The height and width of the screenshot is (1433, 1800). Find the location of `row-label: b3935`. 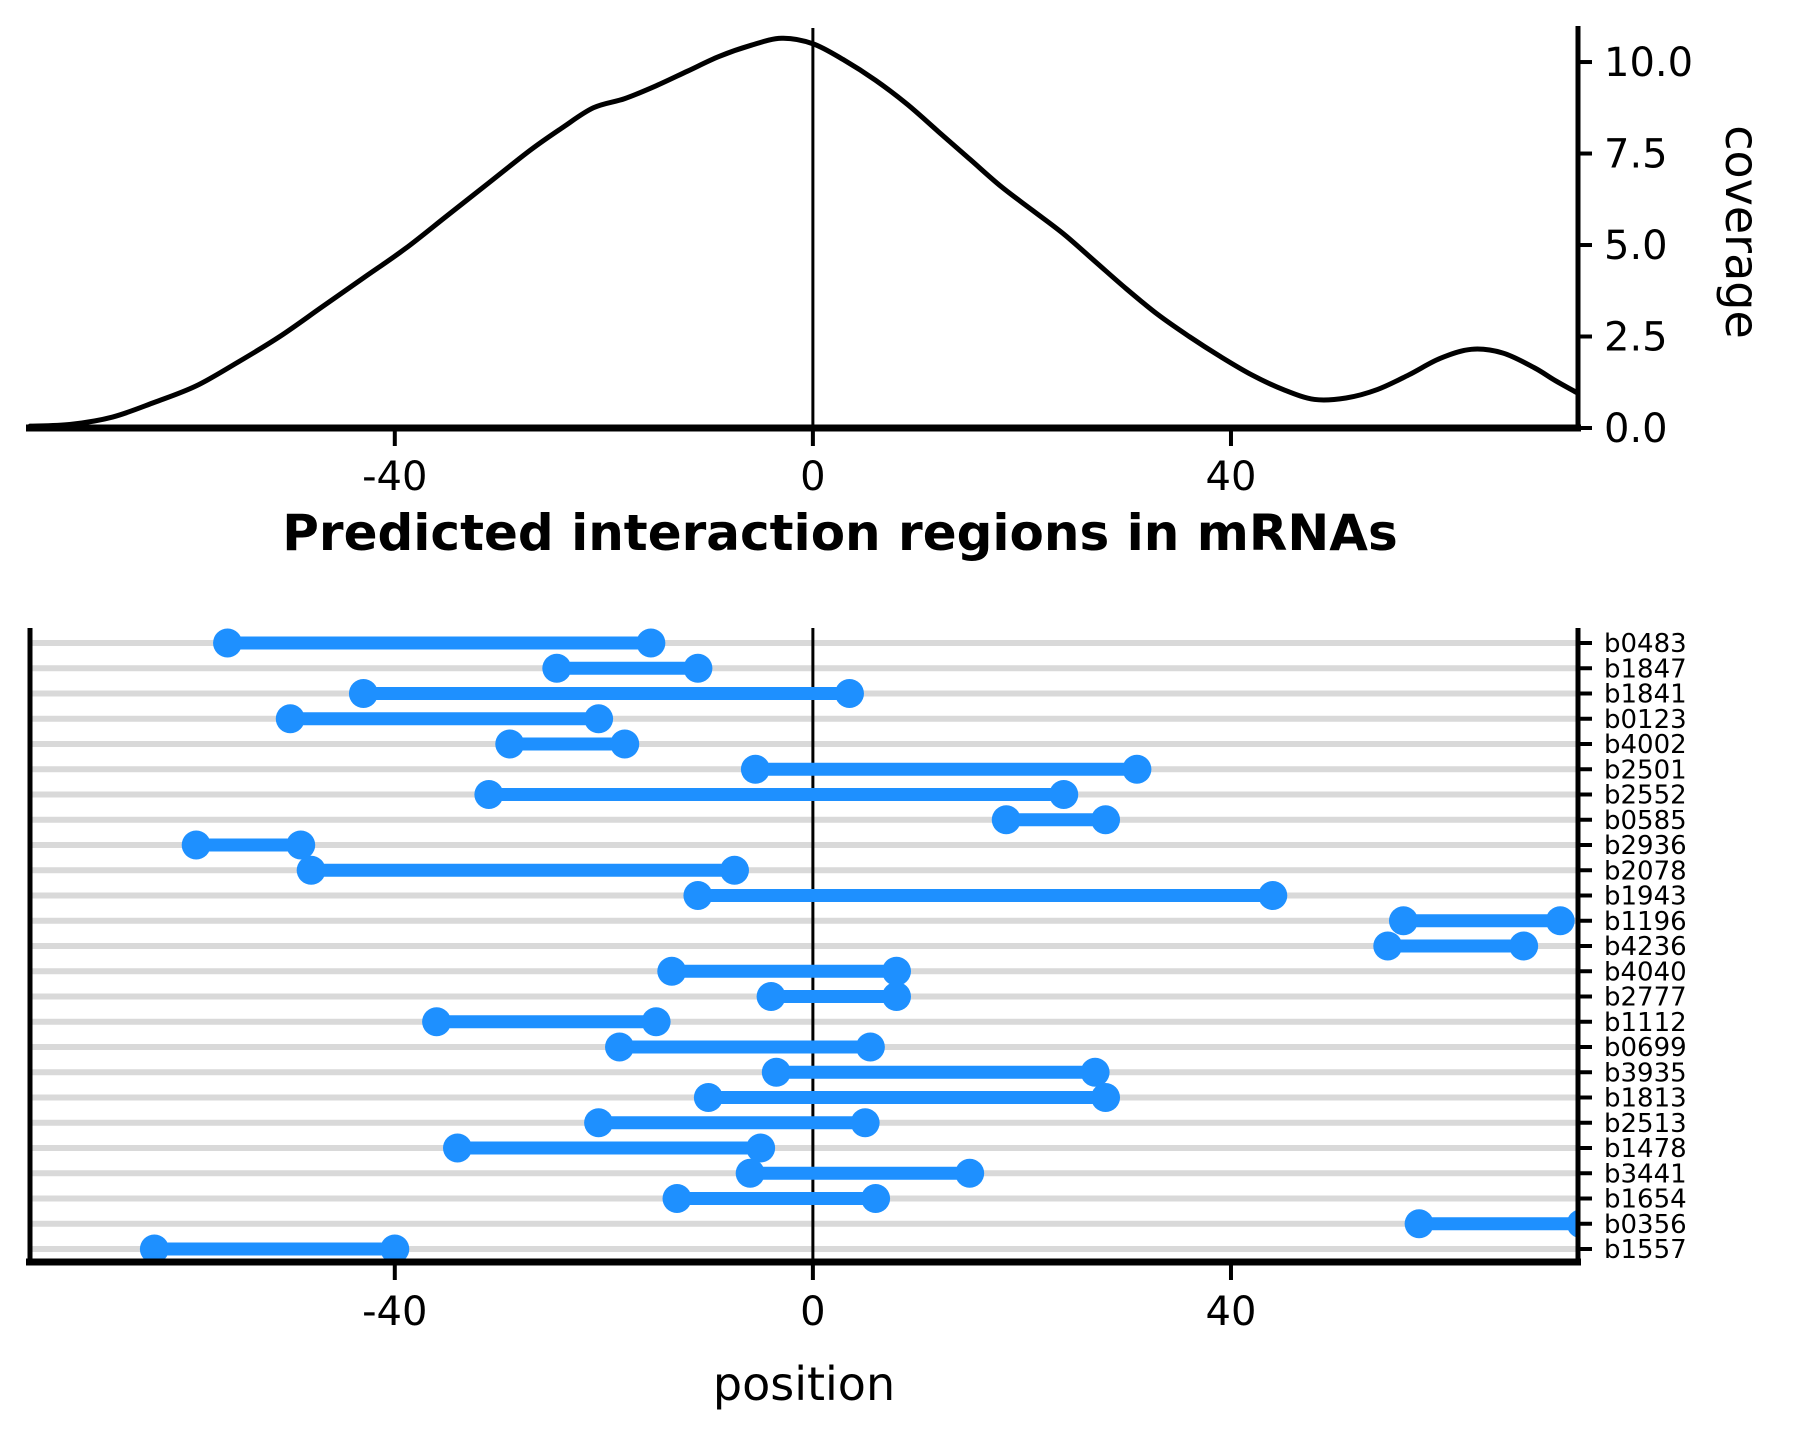

row-label: b3935 is located at coordinates (1645, 1073).